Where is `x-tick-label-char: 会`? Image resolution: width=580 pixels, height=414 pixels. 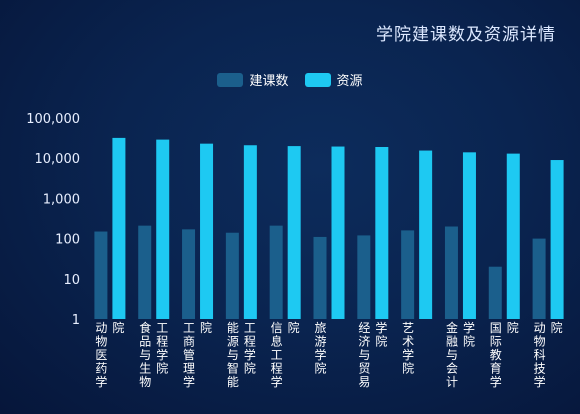 x-tick-label-char: 会 is located at coordinates (452, 369).